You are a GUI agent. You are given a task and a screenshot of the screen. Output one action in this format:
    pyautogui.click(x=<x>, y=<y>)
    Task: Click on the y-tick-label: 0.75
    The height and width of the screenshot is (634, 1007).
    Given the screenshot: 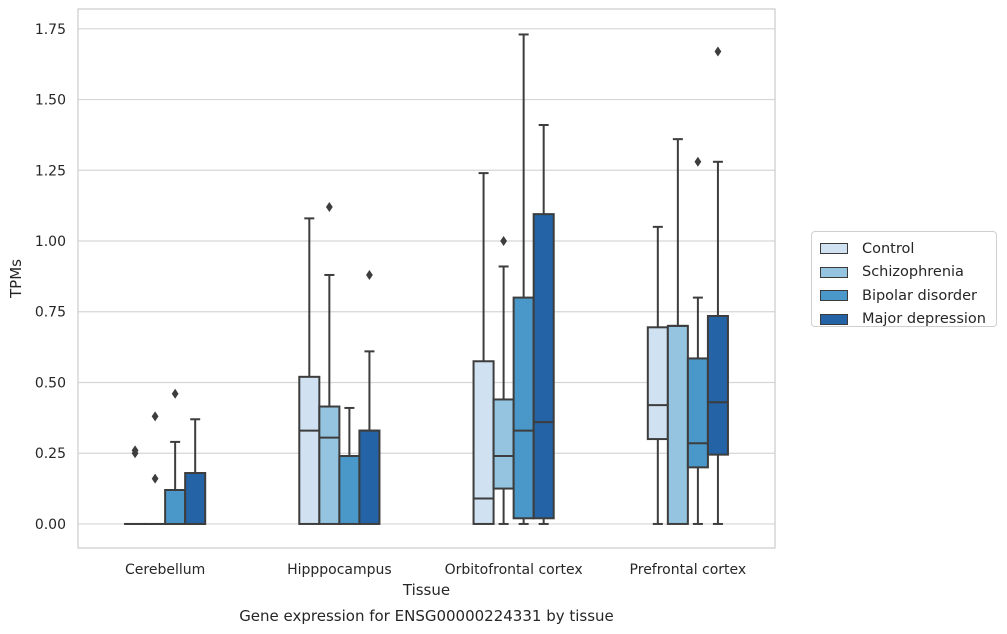 What is the action you would take?
    pyautogui.click(x=50, y=313)
    